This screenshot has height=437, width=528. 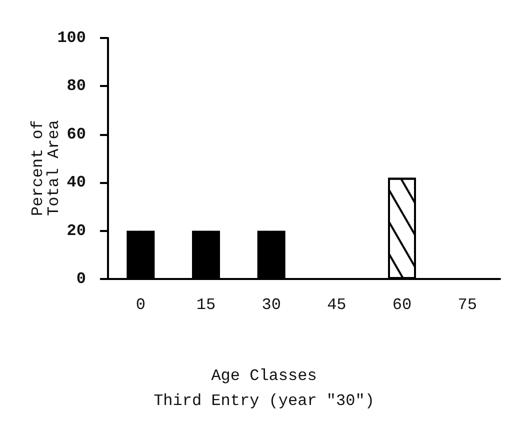 I want to click on x-tick-label: 0, so click(x=141, y=305).